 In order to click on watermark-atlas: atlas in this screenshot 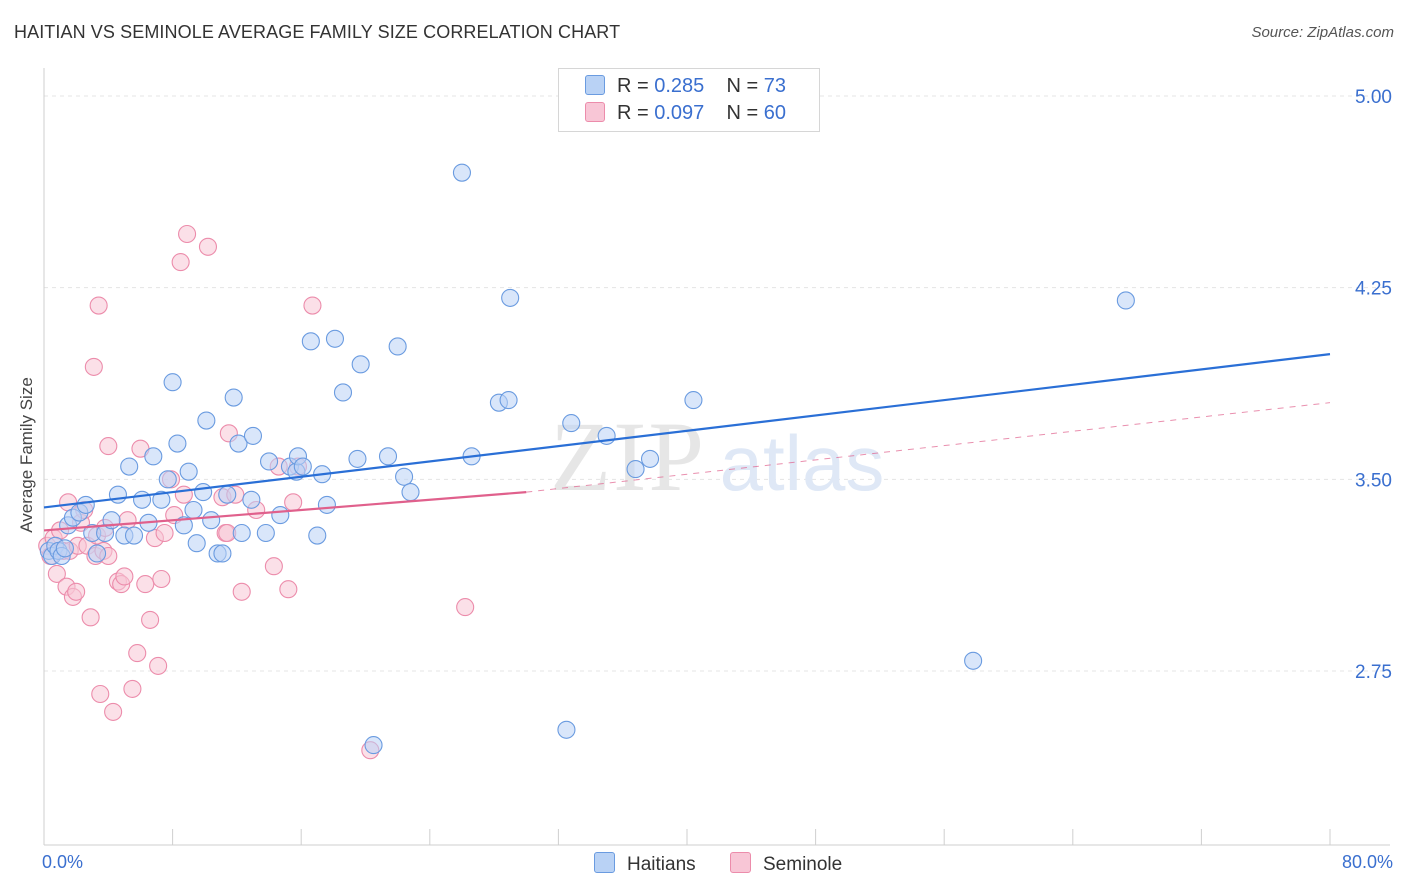, I will do `click(802, 463)`.